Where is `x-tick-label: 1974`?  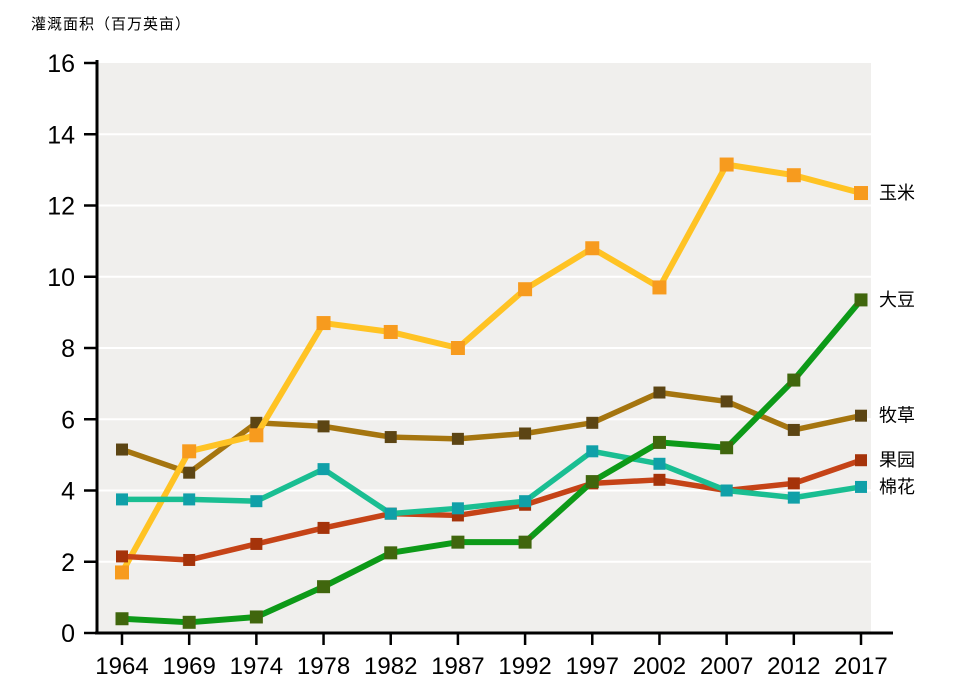 x-tick-label: 1974 is located at coordinates (256, 666).